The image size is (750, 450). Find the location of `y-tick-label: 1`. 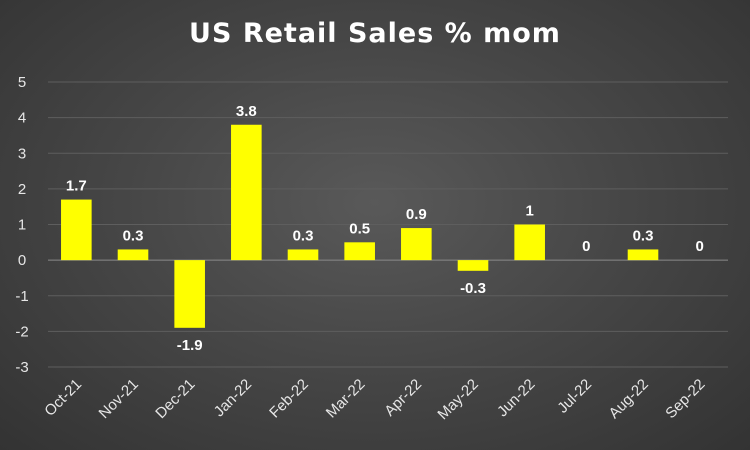

y-tick-label: 1 is located at coordinates (22, 225).